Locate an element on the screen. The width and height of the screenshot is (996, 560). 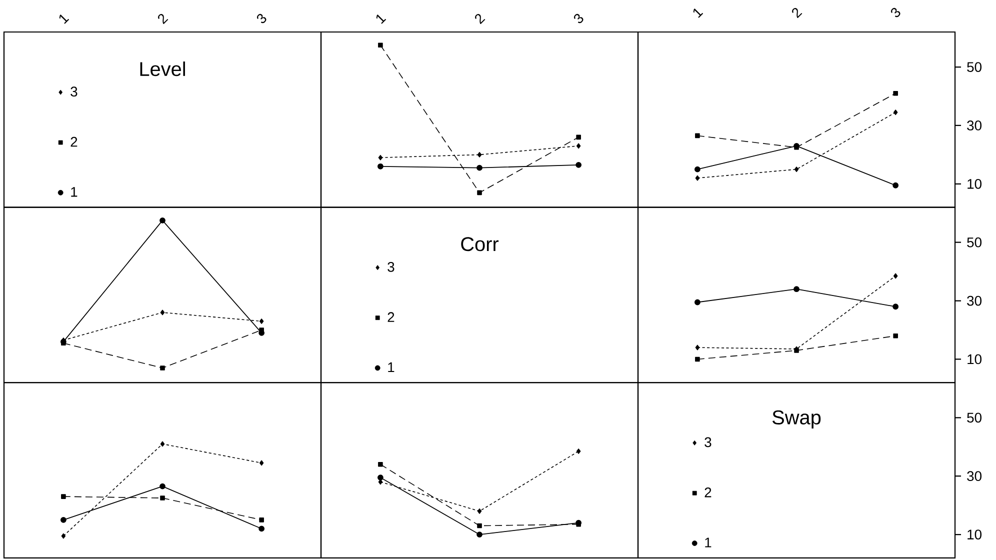
legend-title: Corr is located at coordinates (480, 244).